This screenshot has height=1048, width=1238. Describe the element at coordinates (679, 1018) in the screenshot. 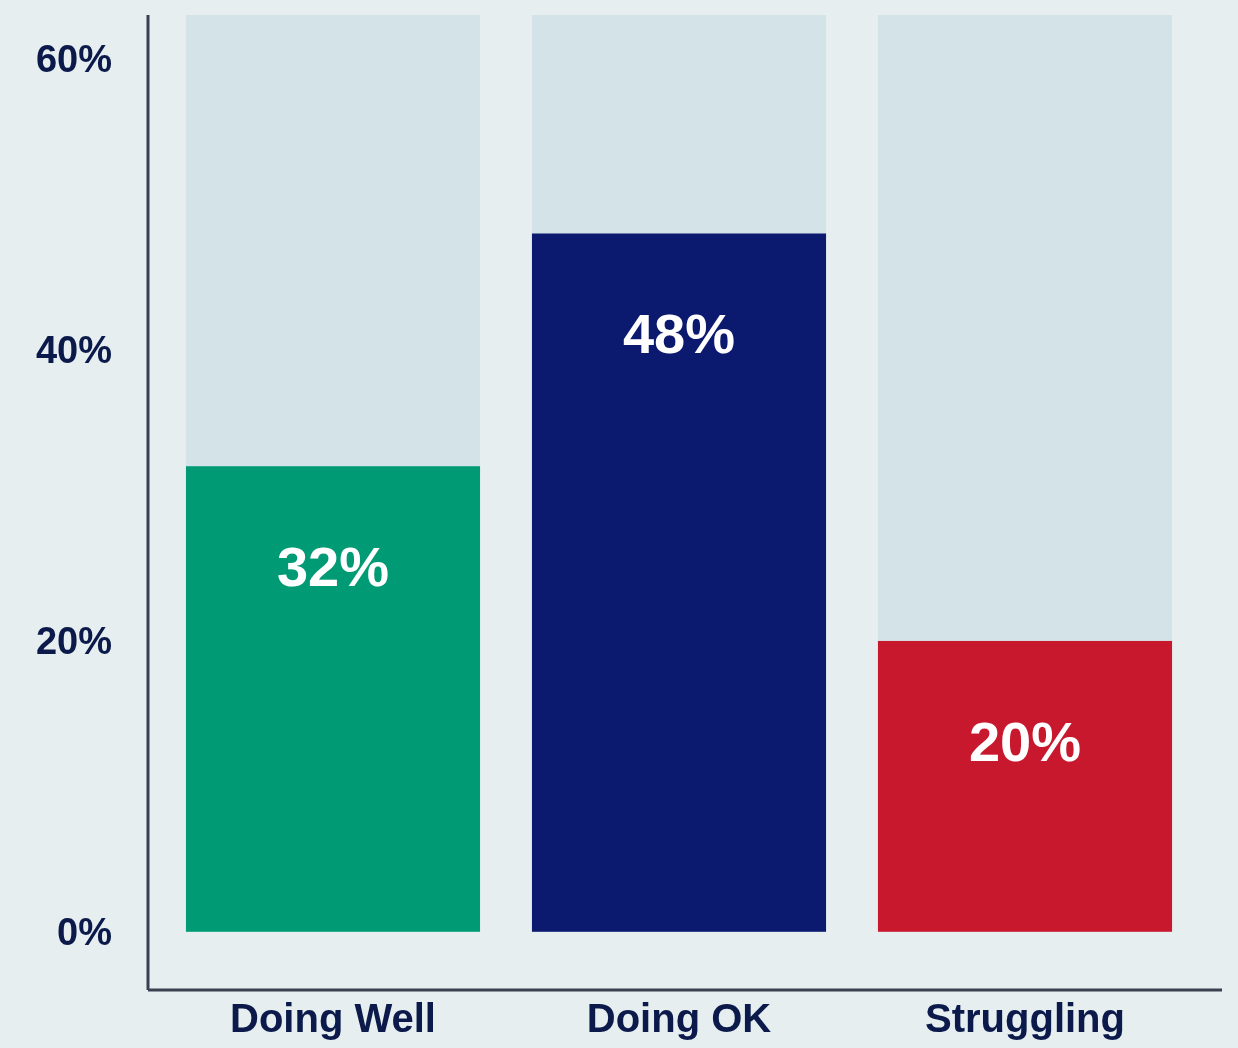

I see `x-tick-label: Doing OK` at that location.